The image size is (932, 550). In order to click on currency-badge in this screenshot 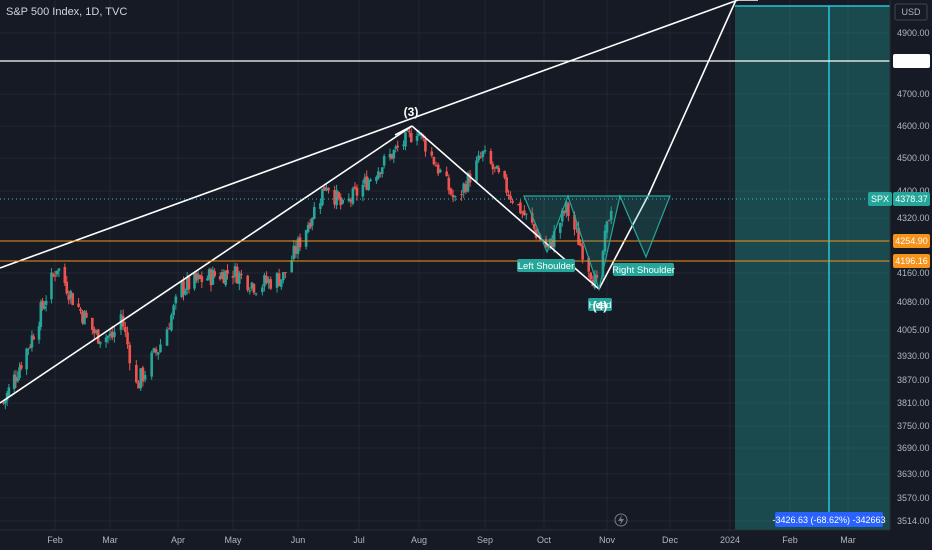, I will do `click(911, 12)`.